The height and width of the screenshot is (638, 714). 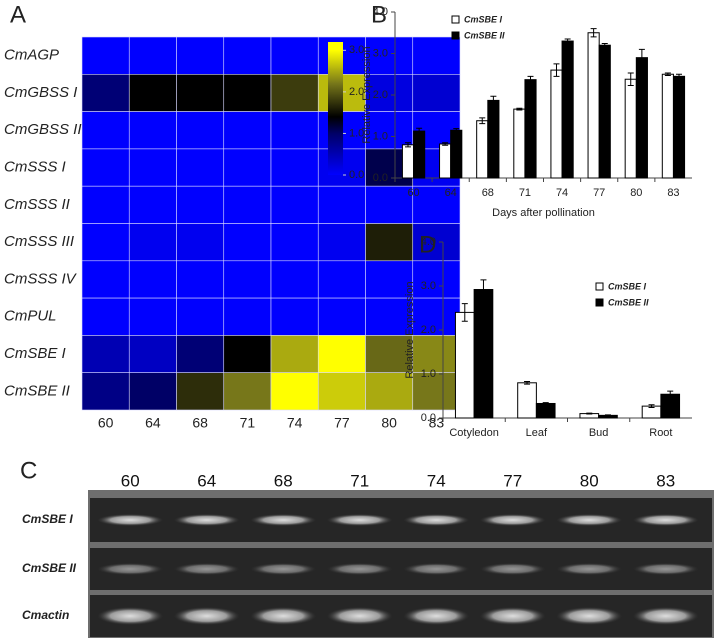 I want to click on lane-label: 77, so click(x=512, y=480).